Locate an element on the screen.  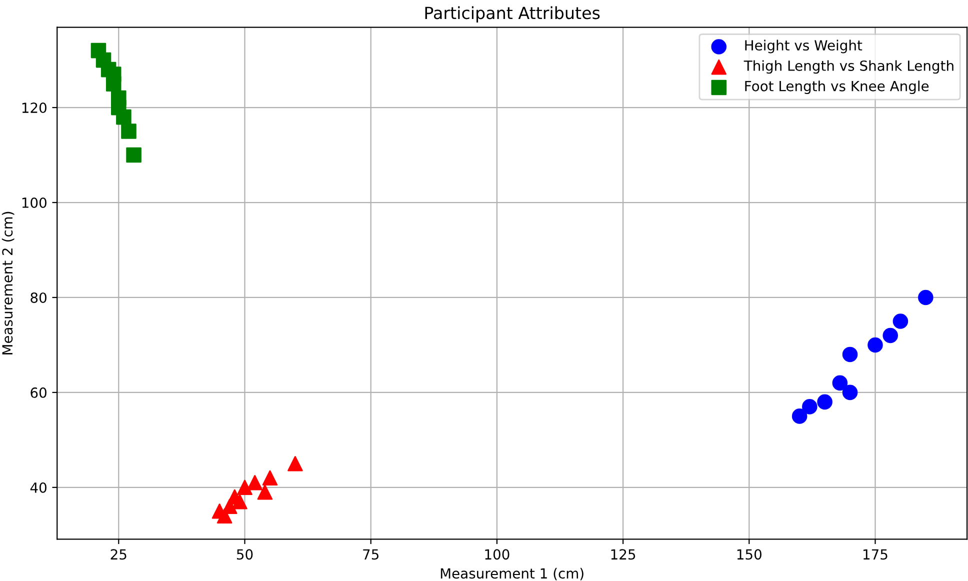
y-tick-label: 40 is located at coordinates (38, 487).